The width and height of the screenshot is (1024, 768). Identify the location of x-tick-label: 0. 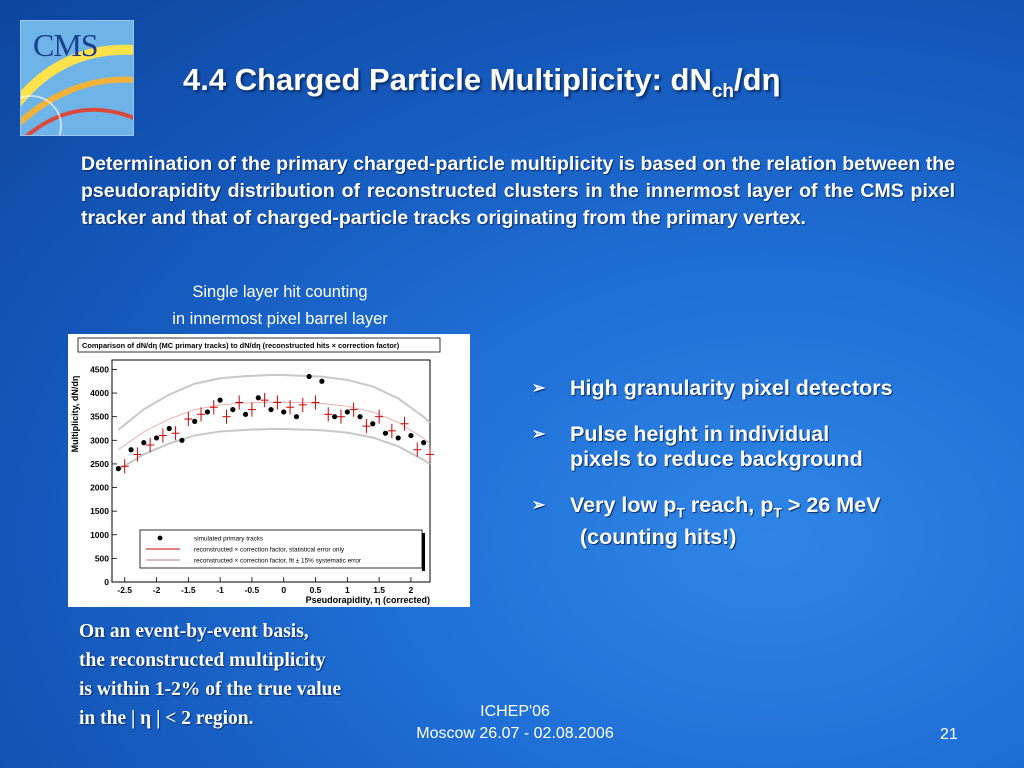
(283, 590).